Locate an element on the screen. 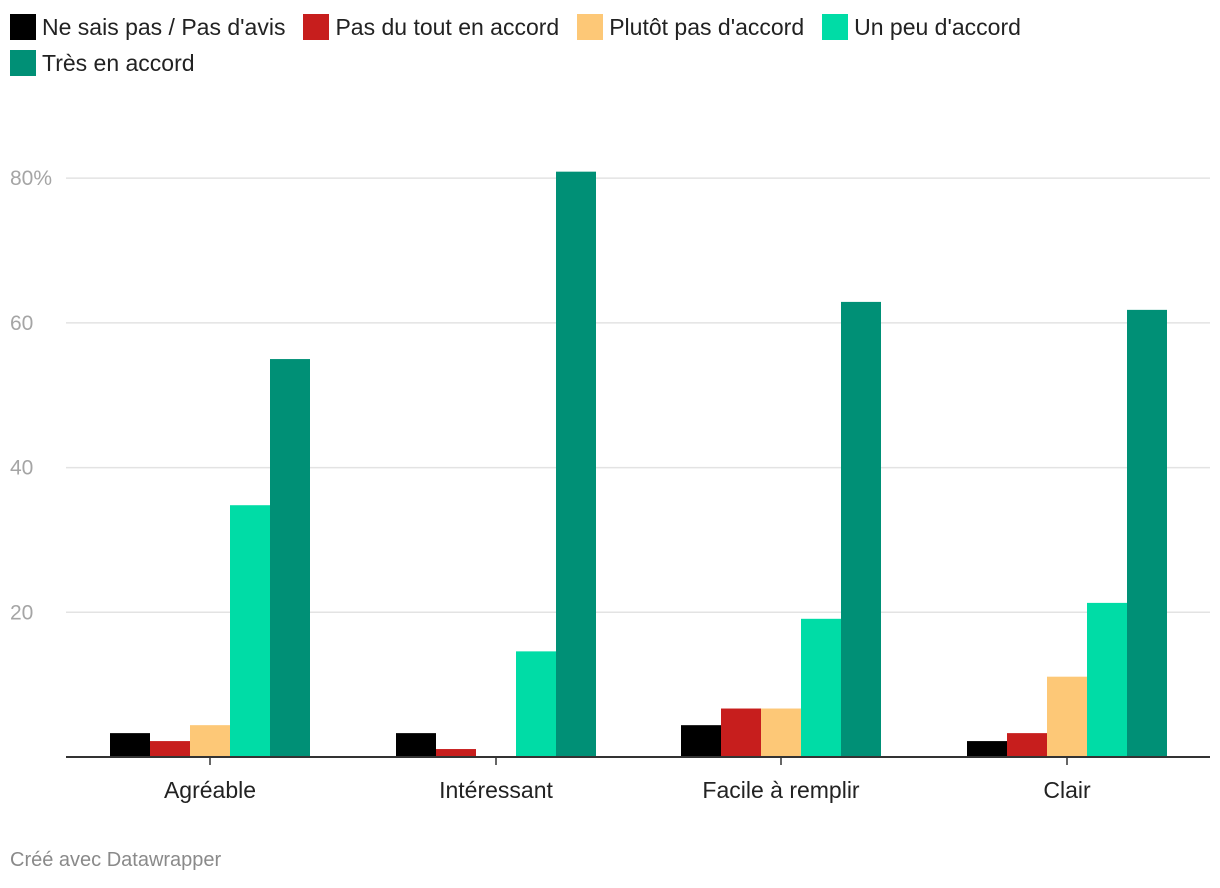 The height and width of the screenshot is (888, 1220). legend-item: Un peu d'accord is located at coordinates (921, 27).